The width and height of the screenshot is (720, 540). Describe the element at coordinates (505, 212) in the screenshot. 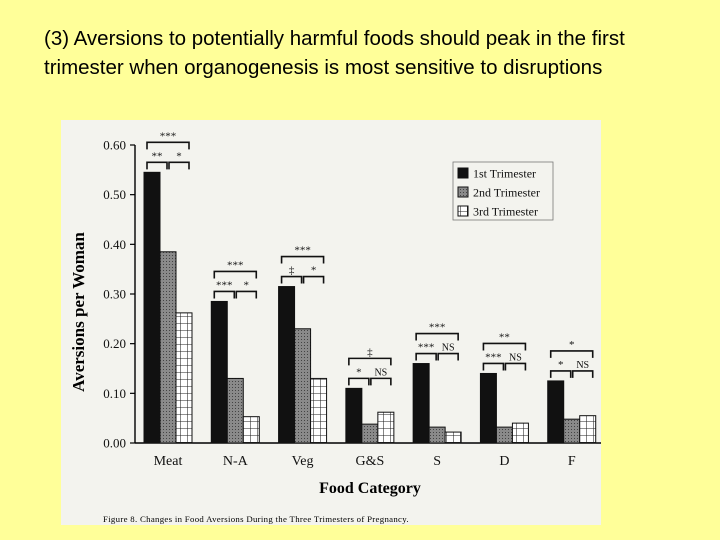

I see `legend-label: 3rd Trimester` at that location.